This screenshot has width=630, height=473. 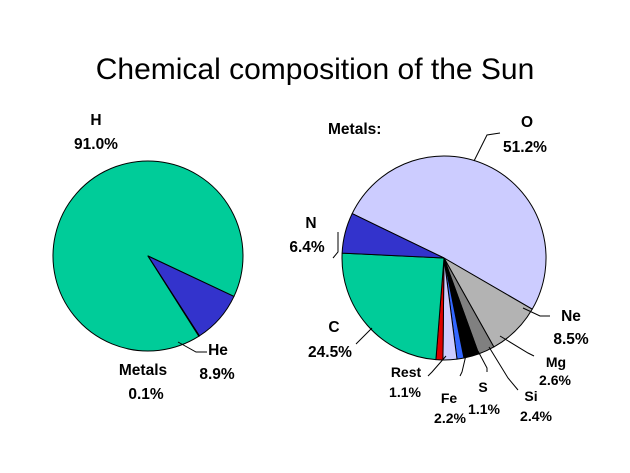 What do you see at coordinates (536, 312) in the screenshot?
I see `ne-leader-line` at bounding box center [536, 312].